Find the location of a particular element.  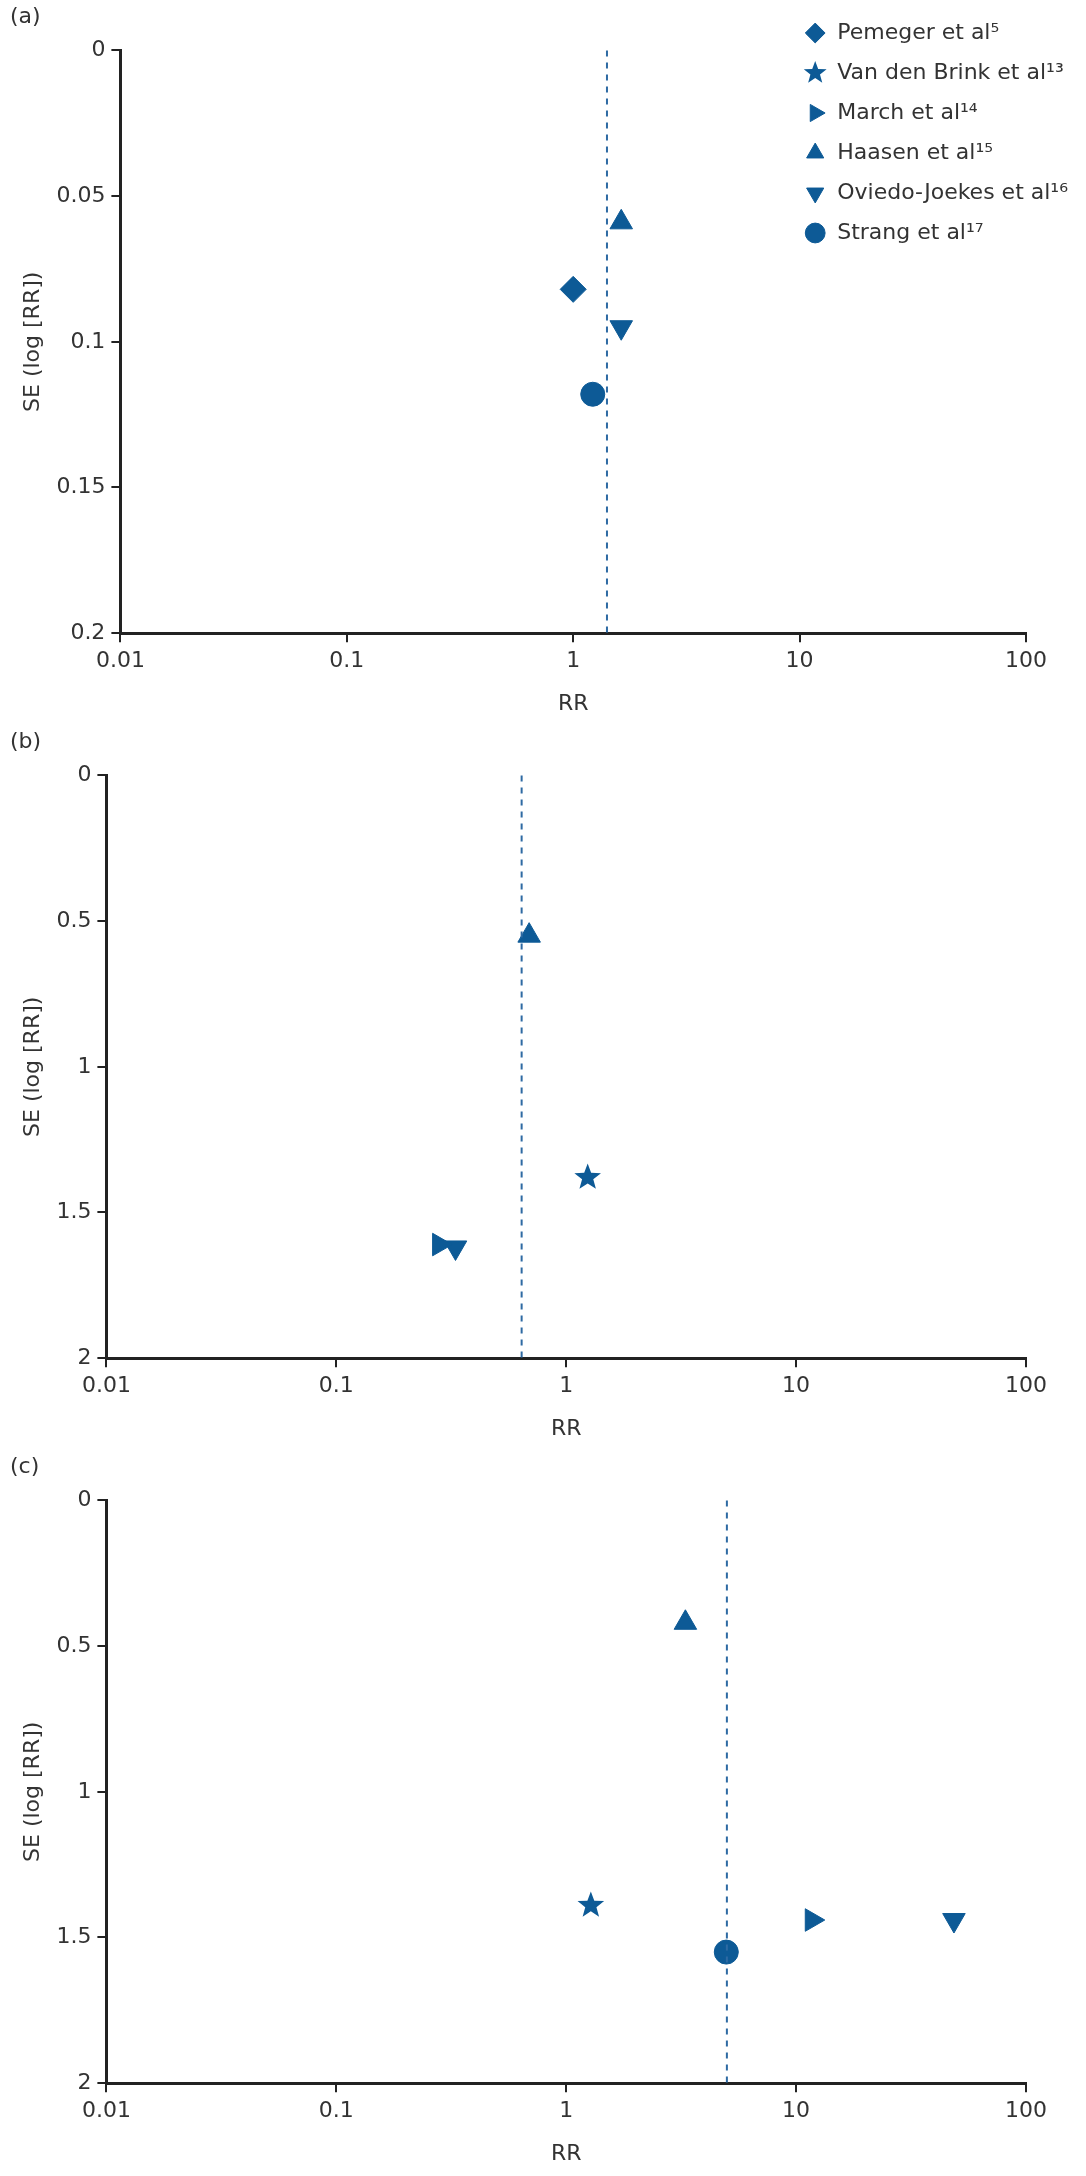

legend-label: Strang et al¹⁷ is located at coordinates (910, 231).